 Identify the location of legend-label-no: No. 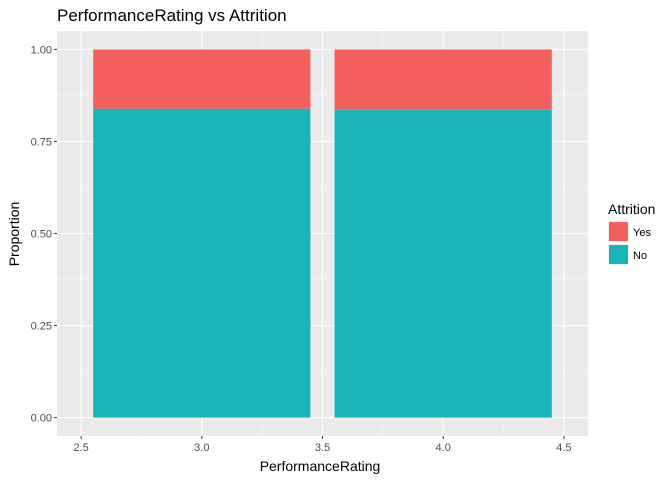
(640, 256).